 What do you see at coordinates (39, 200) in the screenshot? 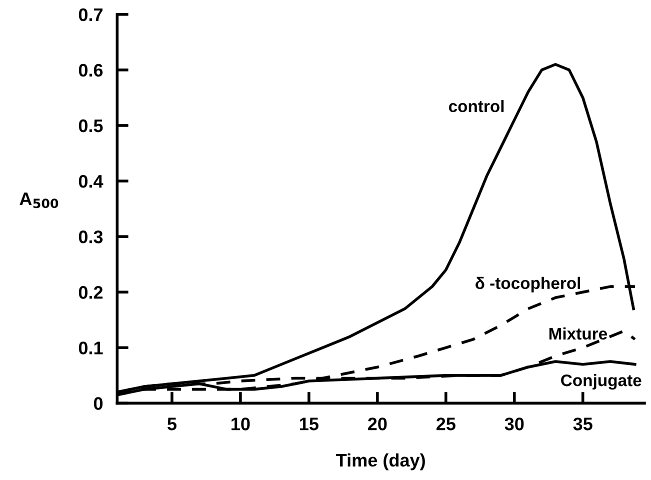
I see `y-axis-title: A$_{500}$` at bounding box center [39, 200].